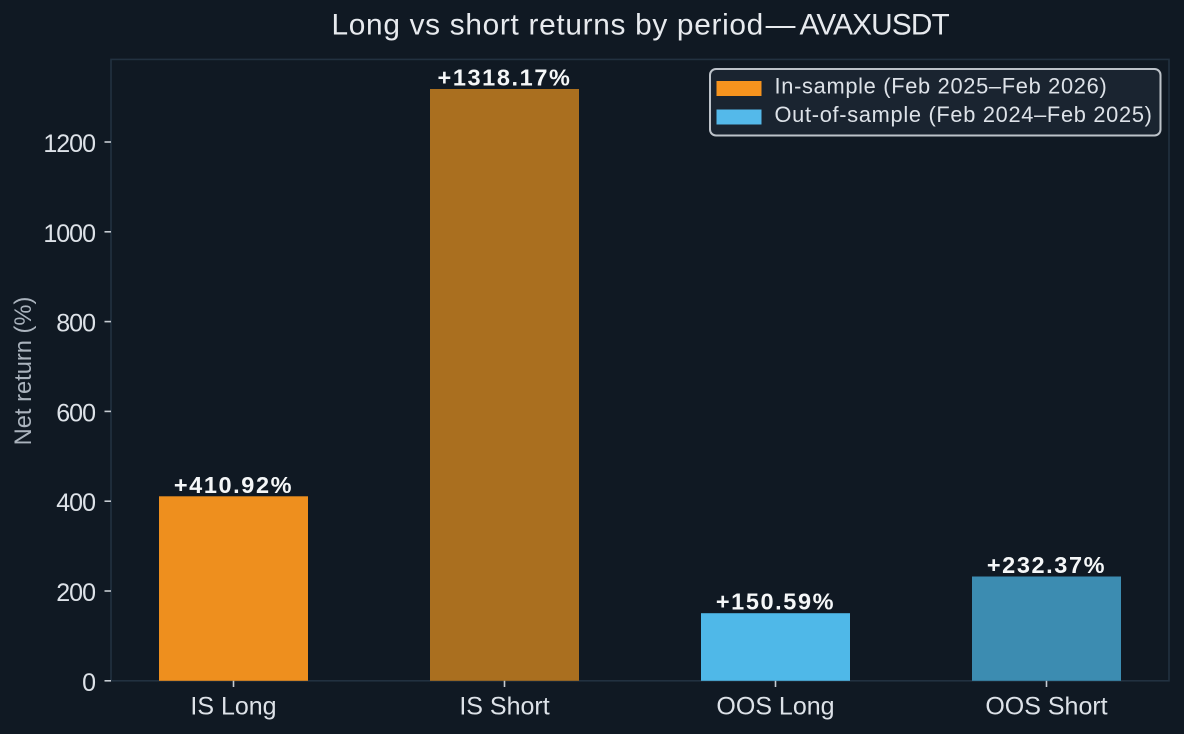 This screenshot has width=1184, height=734. Describe the element at coordinates (775, 707) in the screenshot. I see `svg-text: OOS Long` at that location.